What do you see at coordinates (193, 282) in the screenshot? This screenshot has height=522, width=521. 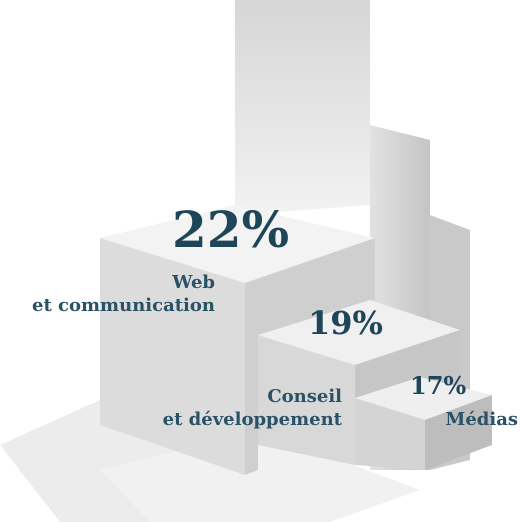 I see `label: Web` at bounding box center [193, 282].